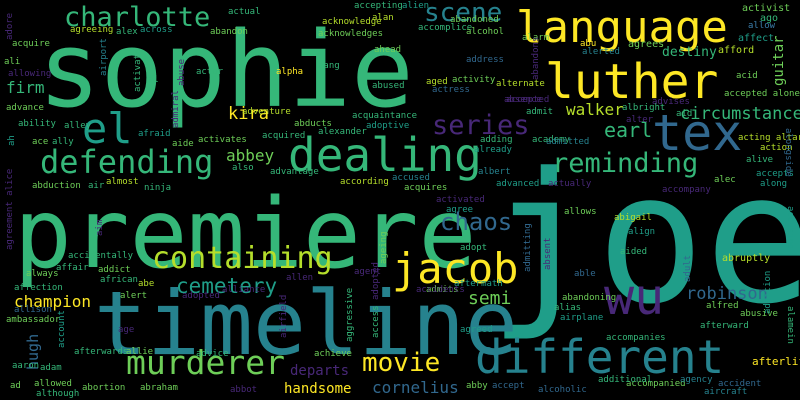 Image resolution: width=800 pixels, height=400 pixels. I want to click on word-abused: abused, so click(388, 86).